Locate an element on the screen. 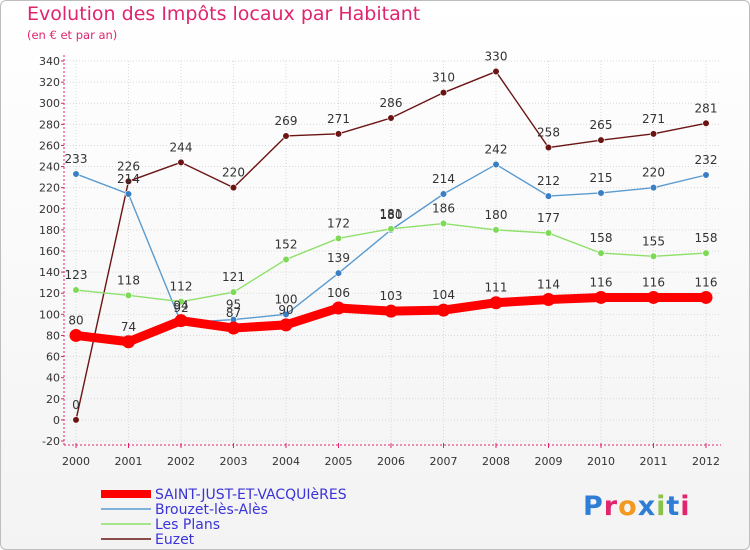 The height and width of the screenshot is (550, 750). data-label-les-plans: 181 is located at coordinates (391, 214).